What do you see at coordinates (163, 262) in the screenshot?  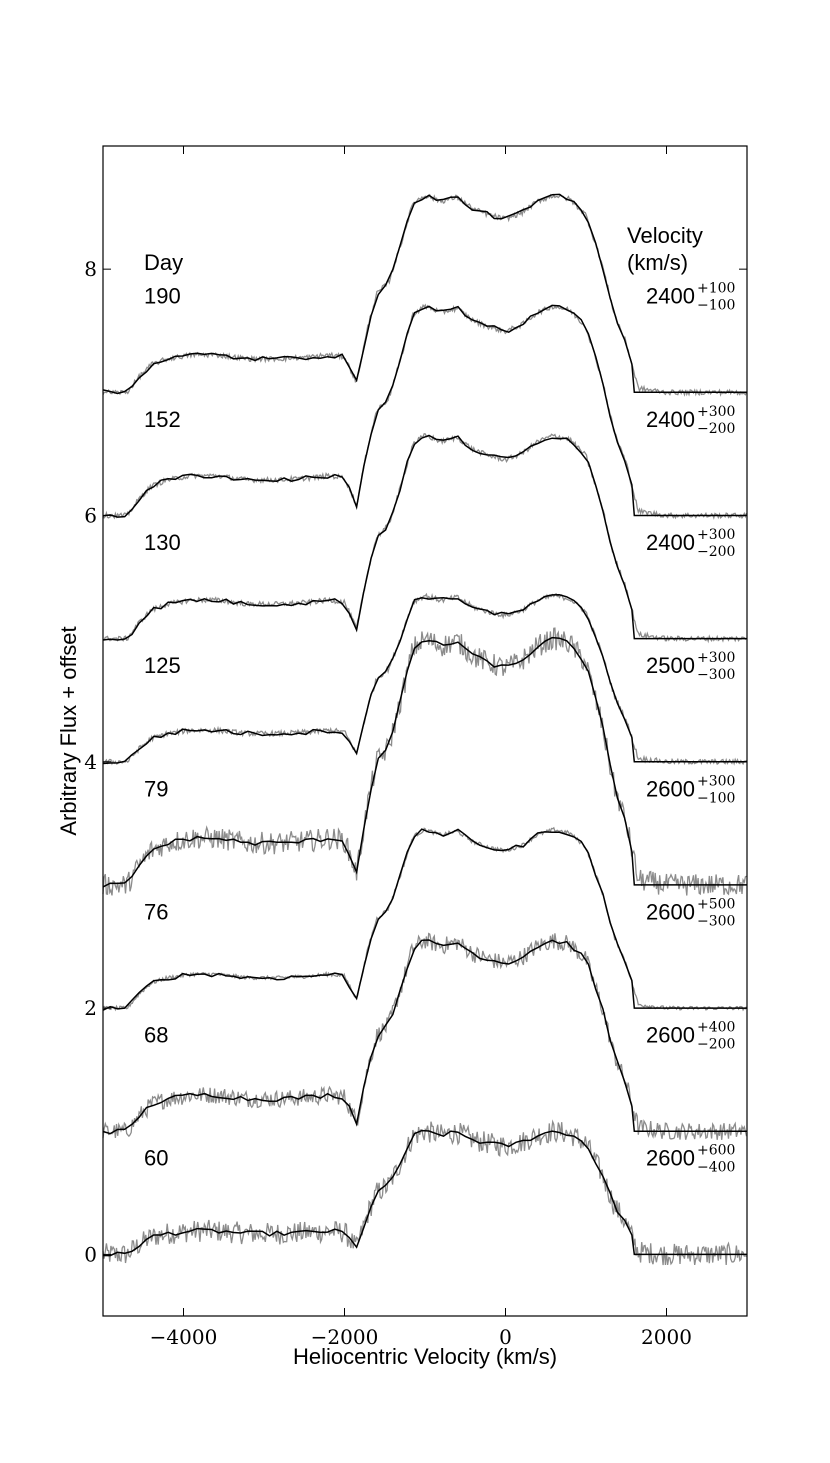 I see `day-header: Day` at bounding box center [163, 262].